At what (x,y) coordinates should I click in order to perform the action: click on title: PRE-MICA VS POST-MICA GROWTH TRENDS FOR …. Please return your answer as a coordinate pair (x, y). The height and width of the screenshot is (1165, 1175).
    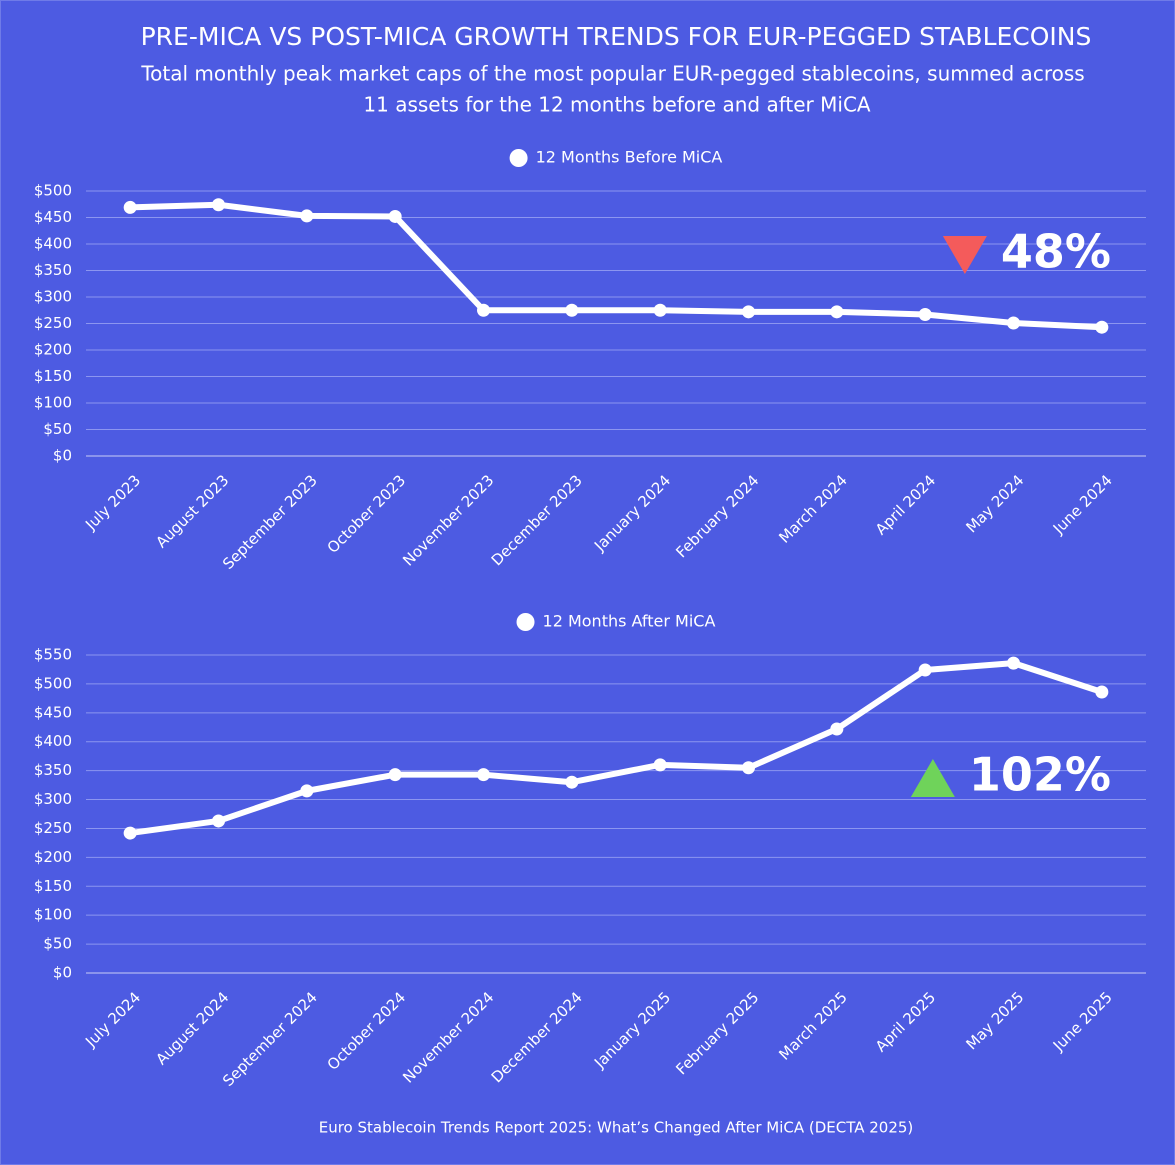
    Looking at the image, I should click on (616, 36).